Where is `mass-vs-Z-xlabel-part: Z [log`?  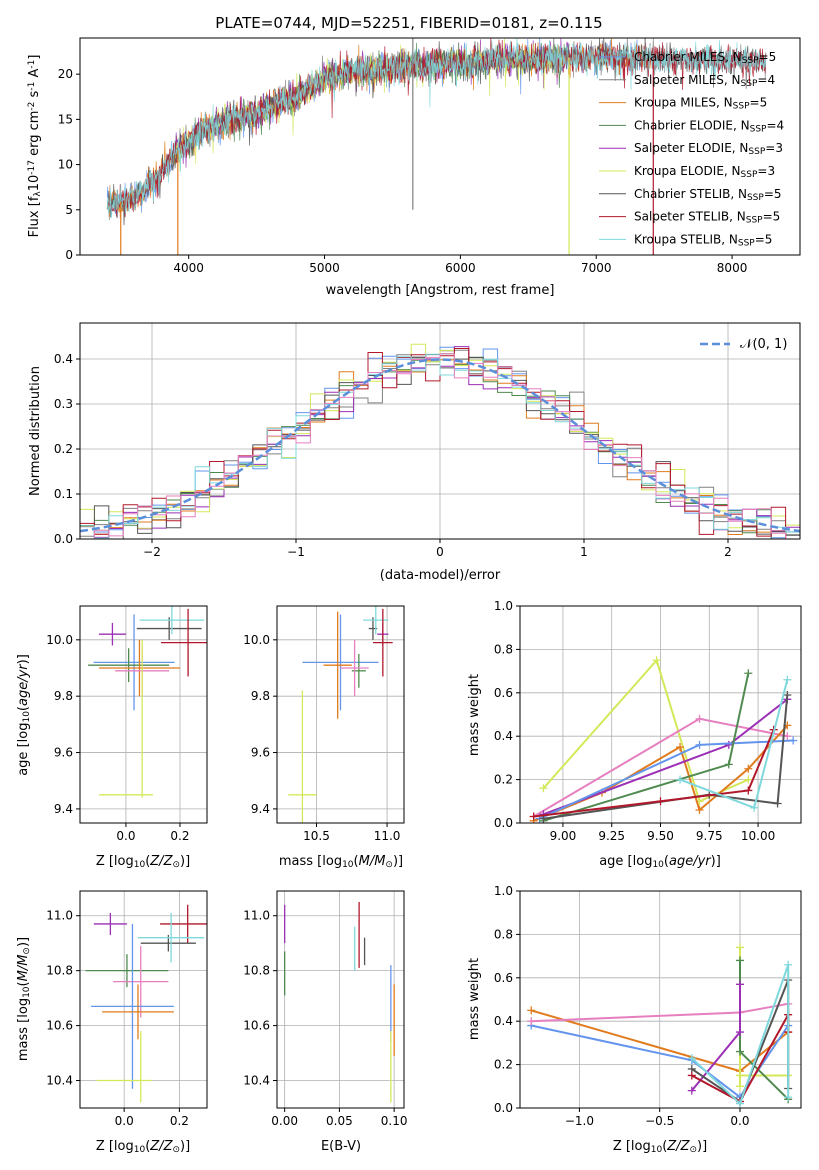
mass-vs-Z-xlabel-part: Z [log is located at coordinates (115, 1146).